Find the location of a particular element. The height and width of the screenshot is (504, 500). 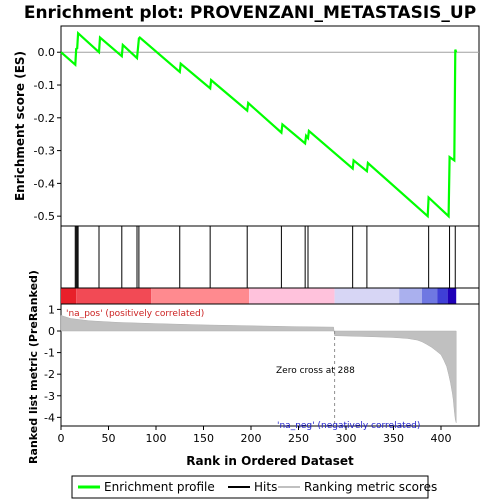

legend-label-metric: Ranking metric scores is located at coordinates (370, 487).